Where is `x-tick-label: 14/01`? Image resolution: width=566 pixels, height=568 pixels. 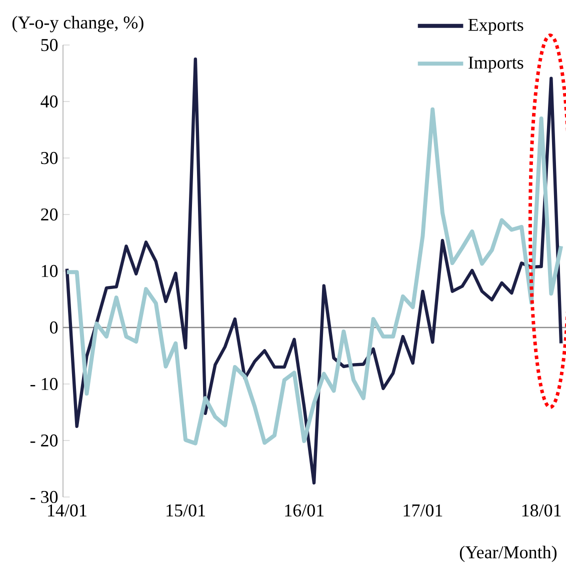
x-tick-label: 14/01 is located at coordinates (67, 510).